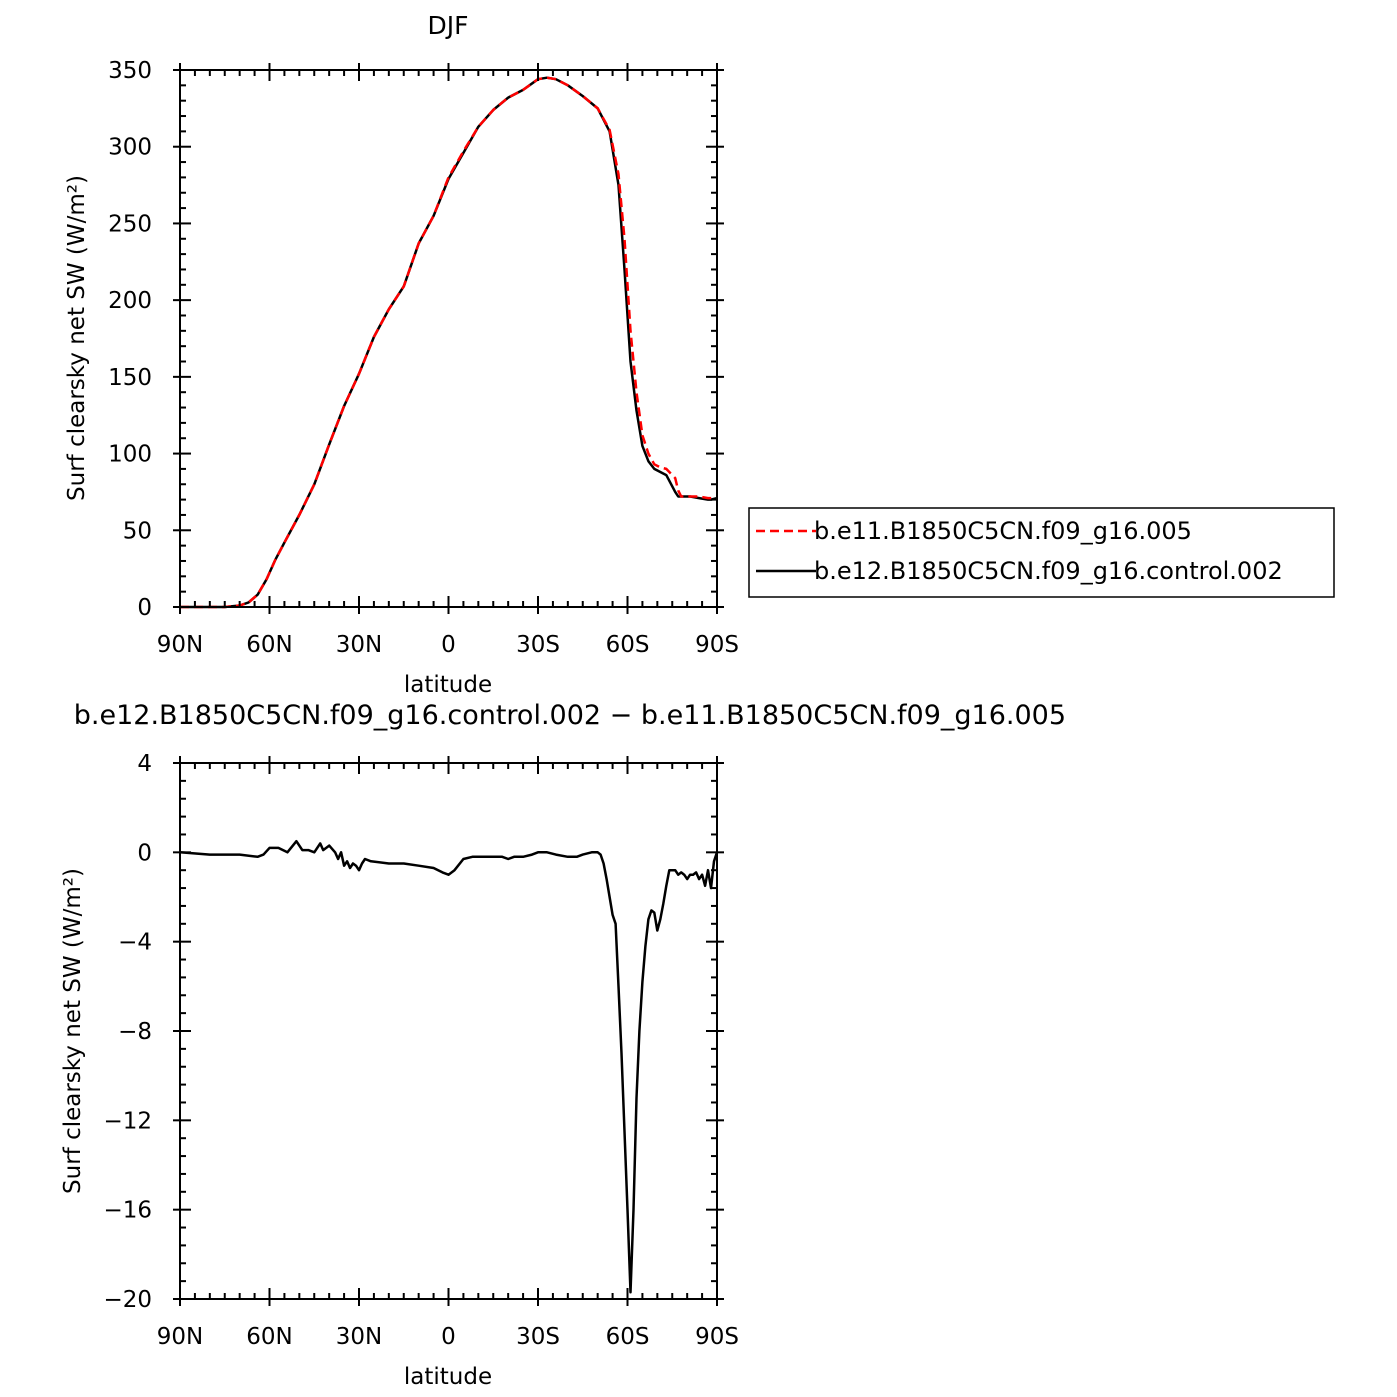 The image size is (1397, 1397). Describe the element at coordinates (130, 378) in the screenshot. I see `y-tick-label: 150` at that location.